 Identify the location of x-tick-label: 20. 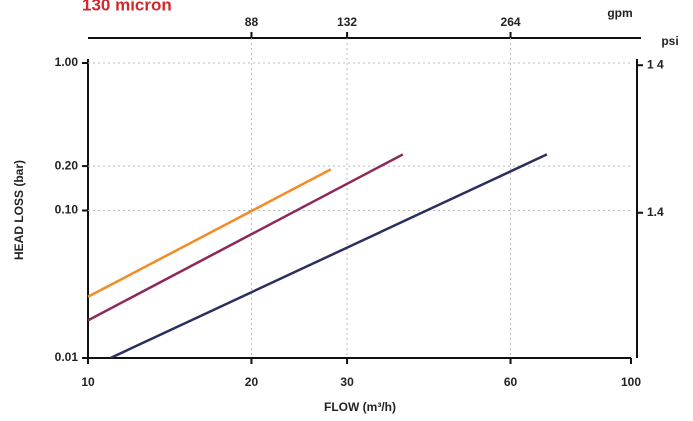
(252, 382).